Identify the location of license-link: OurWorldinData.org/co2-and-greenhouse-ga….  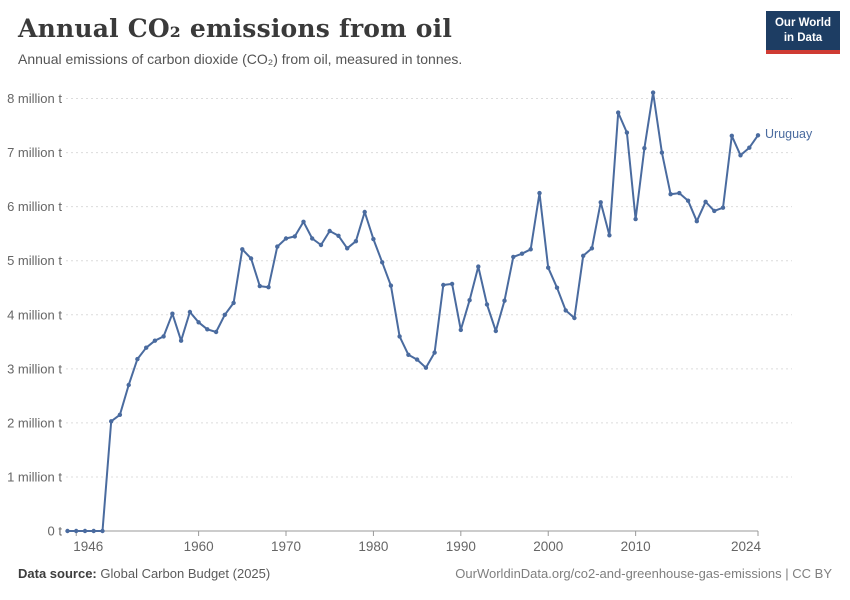
(643, 573).